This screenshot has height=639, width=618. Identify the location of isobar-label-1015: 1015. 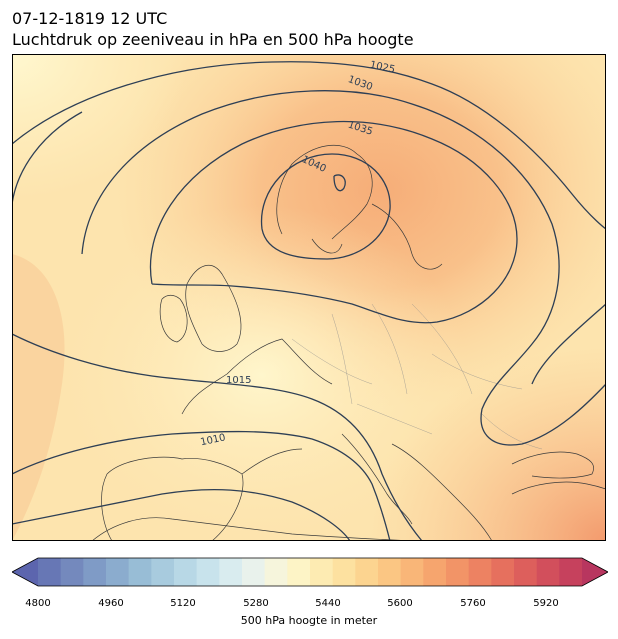
(238, 380).